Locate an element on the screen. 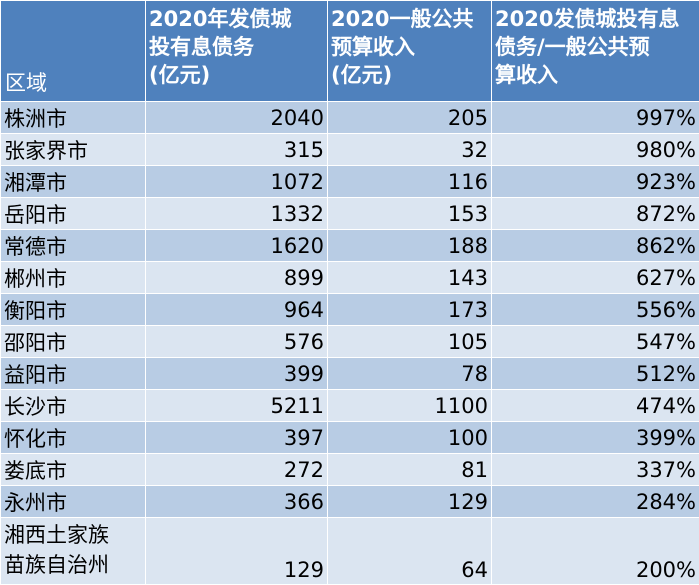 The width and height of the screenshot is (699, 585). header-debt-line: 投有息债务 is located at coordinates (238, 47).